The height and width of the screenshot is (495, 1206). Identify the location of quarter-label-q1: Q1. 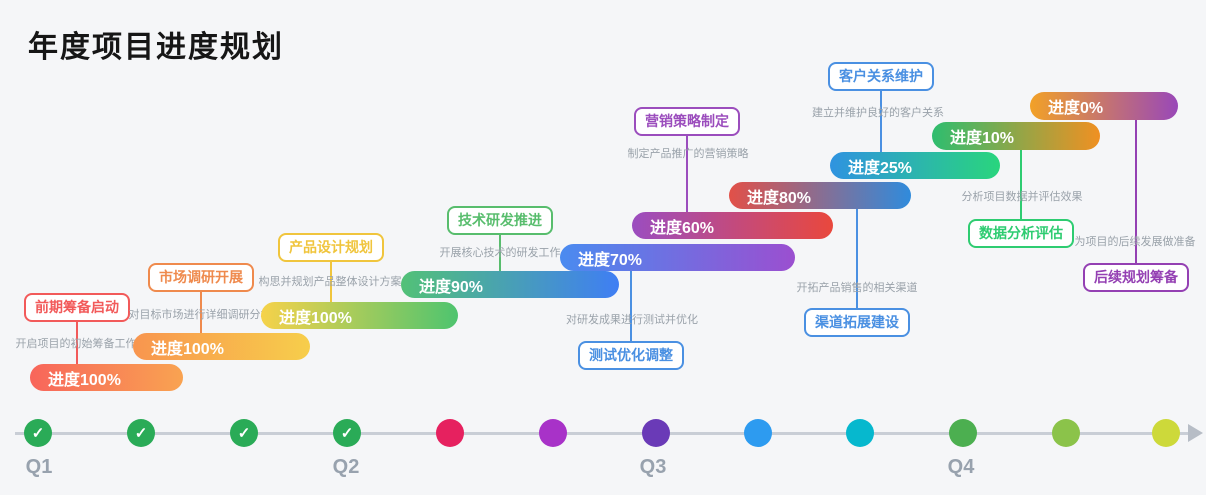
(39, 467).